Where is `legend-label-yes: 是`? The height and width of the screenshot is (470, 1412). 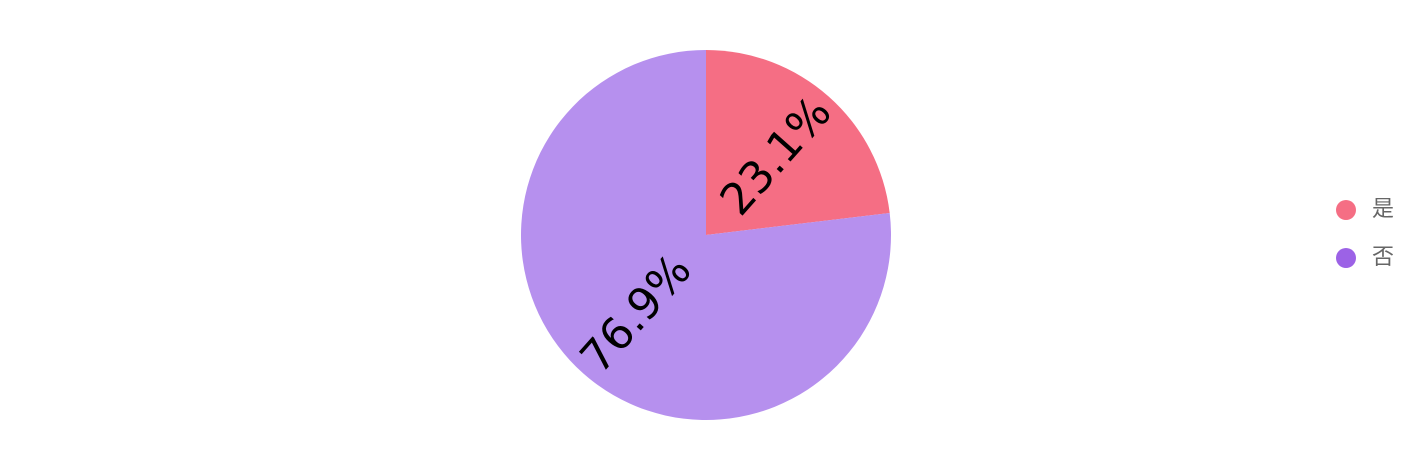
legend-label-yes: 是 is located at coordinates (1383, 209).